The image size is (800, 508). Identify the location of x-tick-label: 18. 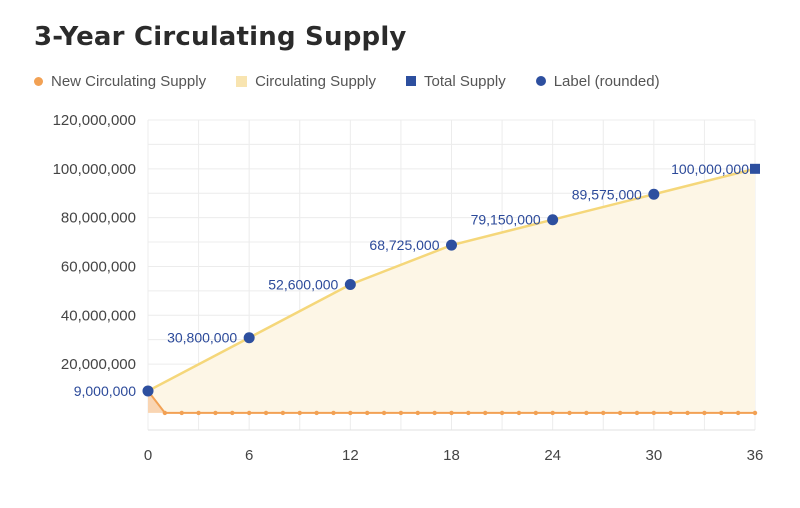
(451, 455).